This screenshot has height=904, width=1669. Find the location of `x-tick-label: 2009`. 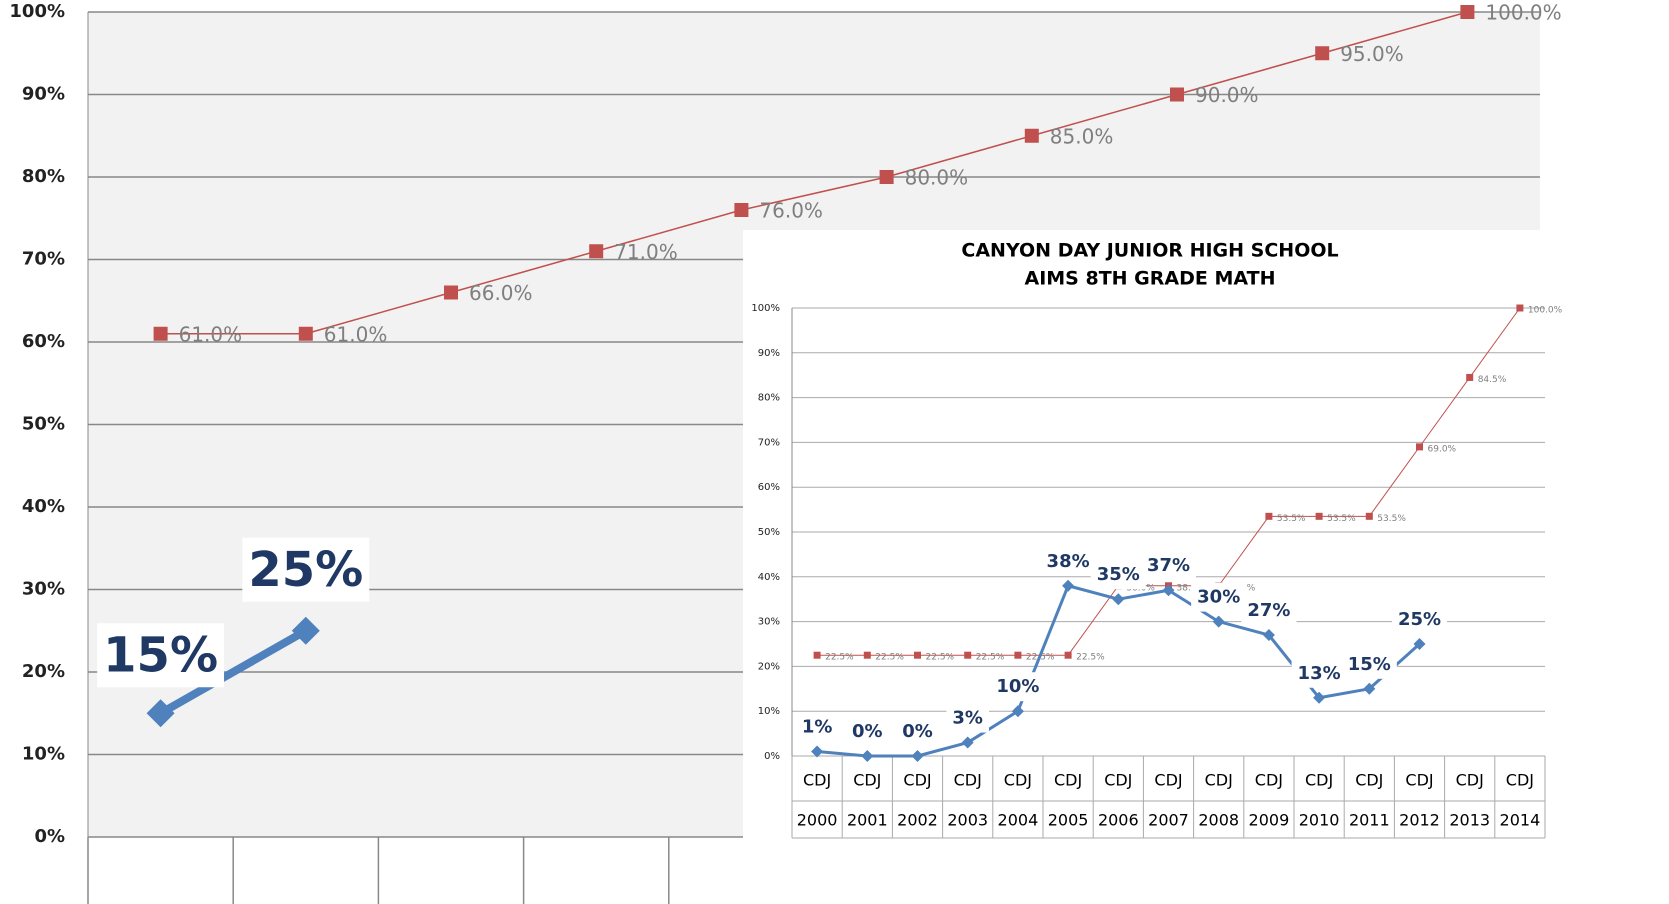

x-tick-label: 2009 is located at coordinates (1269, 820).